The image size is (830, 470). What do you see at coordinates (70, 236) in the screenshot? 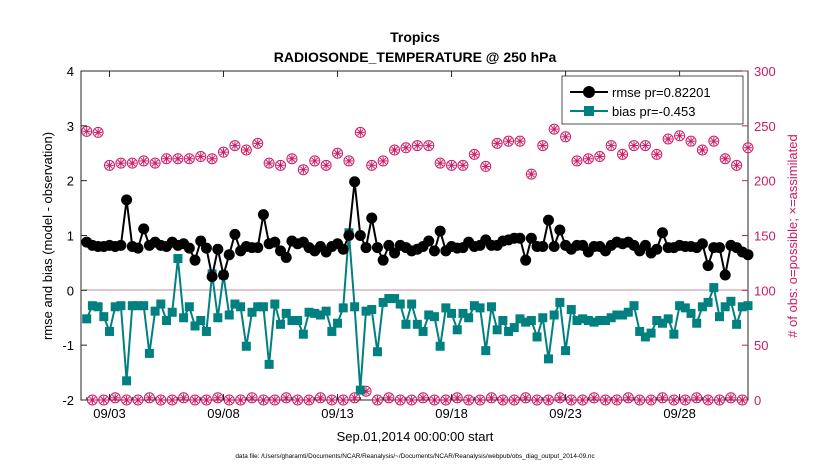
I see `y-tick-label-left: 1` at bounding box center [70, 236].